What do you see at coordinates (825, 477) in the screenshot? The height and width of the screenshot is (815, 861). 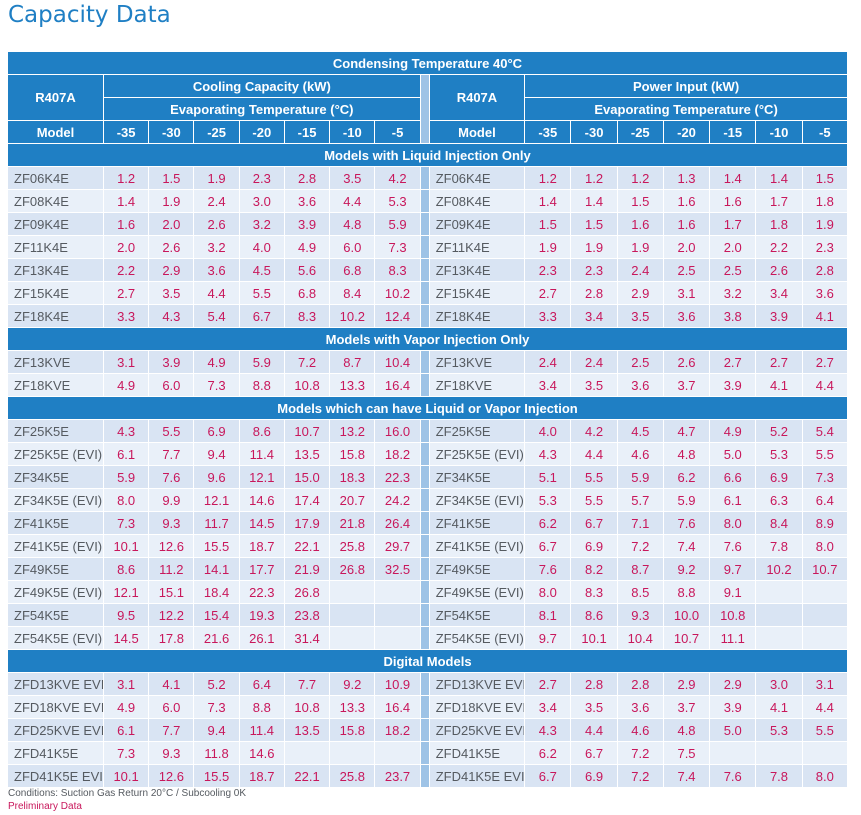 I see `power-input-cell: 7.3` at bounding box center [825, 477].